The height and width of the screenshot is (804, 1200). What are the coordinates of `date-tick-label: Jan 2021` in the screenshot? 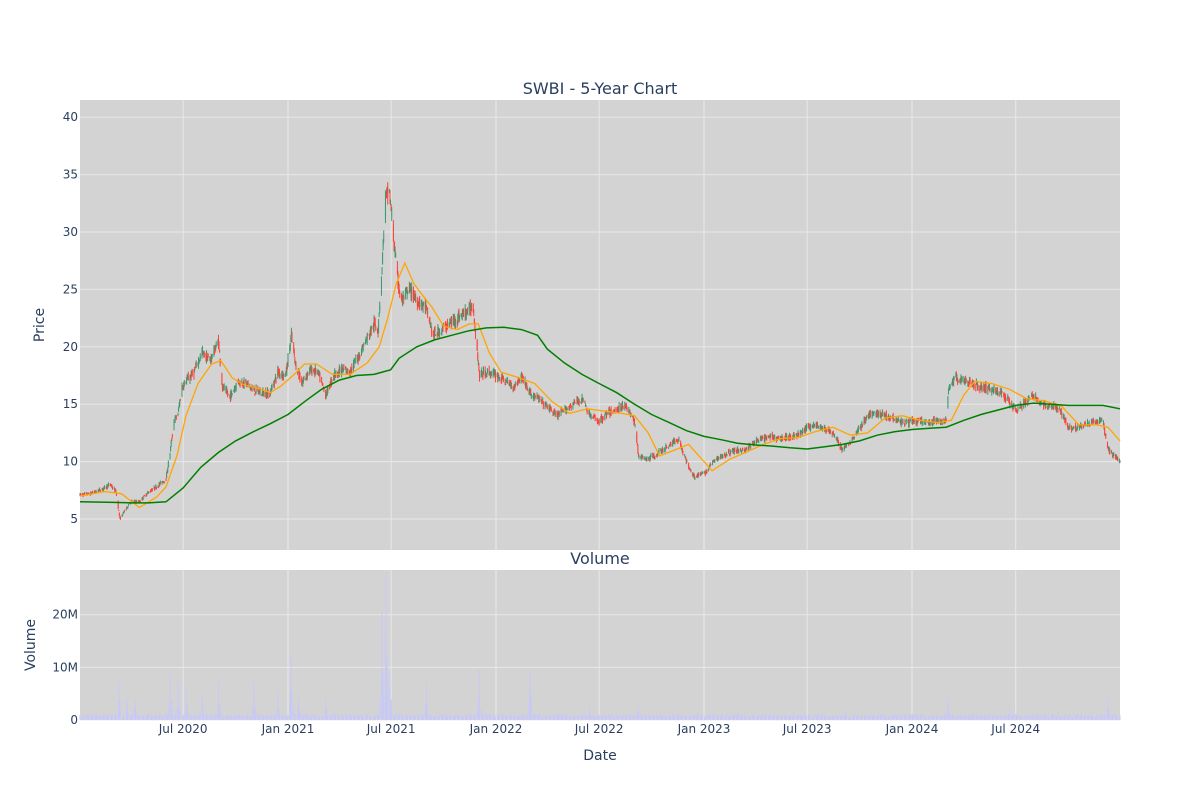 It's located at (288, 729).